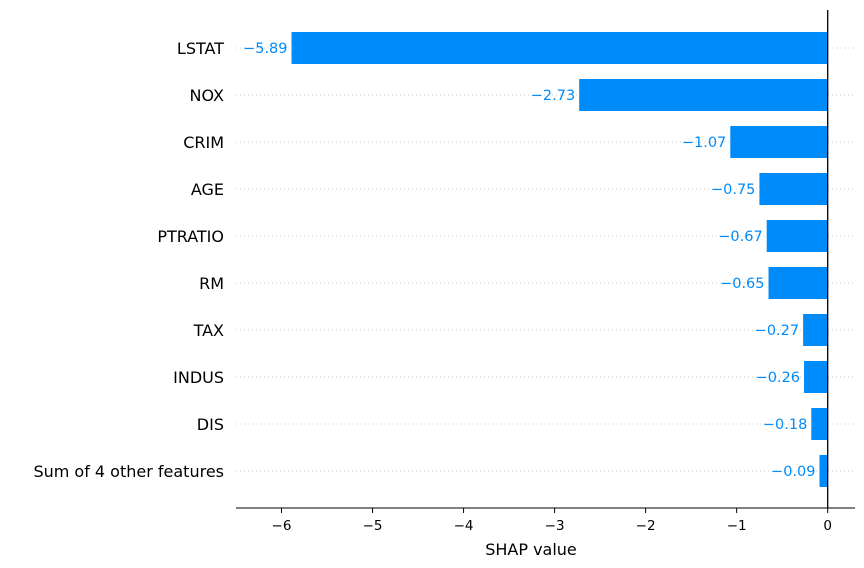  What do you see at coordinates (200, 48) in the screenshot?
I see `feature-label: LSTAT` at bounding box center [200, 48].